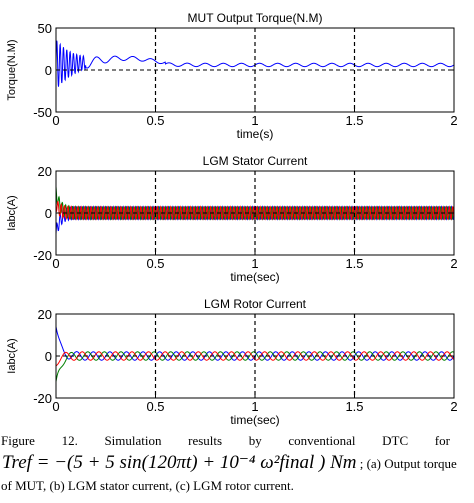  I want to click on y-axis-label: Torque(N.M), so click(12, 69).